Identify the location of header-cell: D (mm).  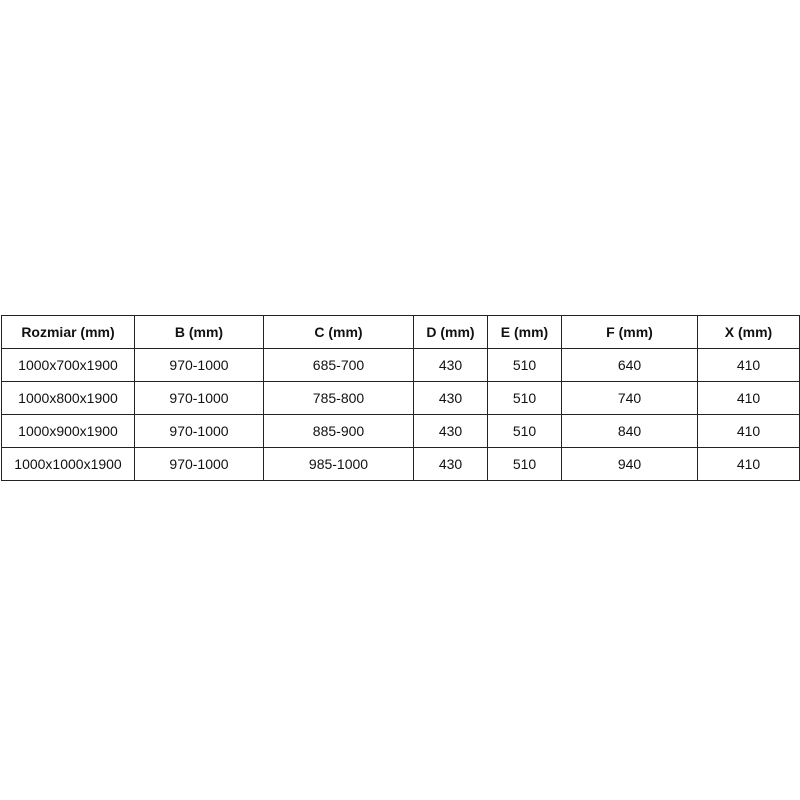
(450, 332).